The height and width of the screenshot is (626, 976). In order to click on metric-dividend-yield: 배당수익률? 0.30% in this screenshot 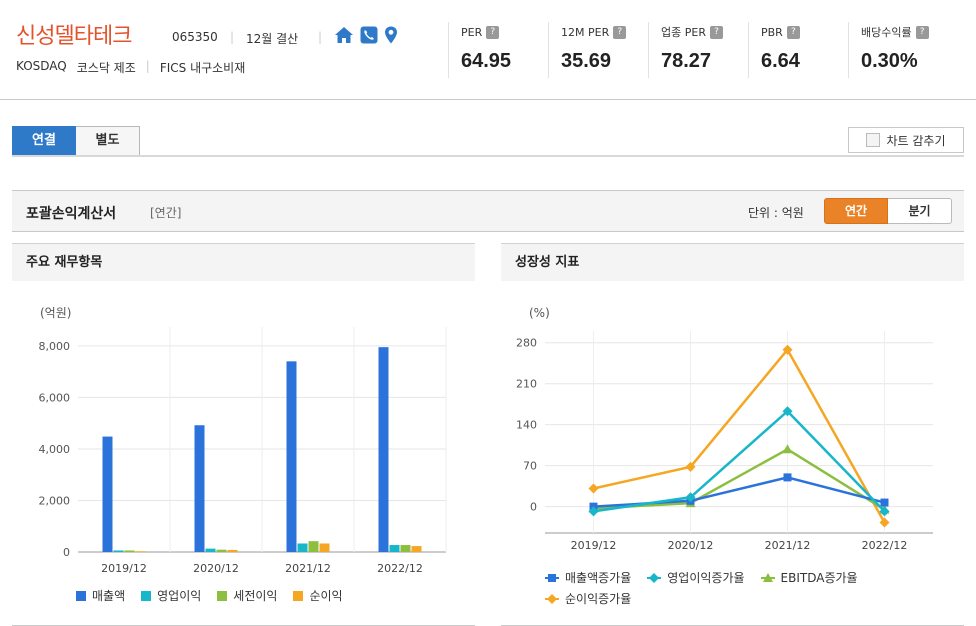, I will do `click(898, 50)`.